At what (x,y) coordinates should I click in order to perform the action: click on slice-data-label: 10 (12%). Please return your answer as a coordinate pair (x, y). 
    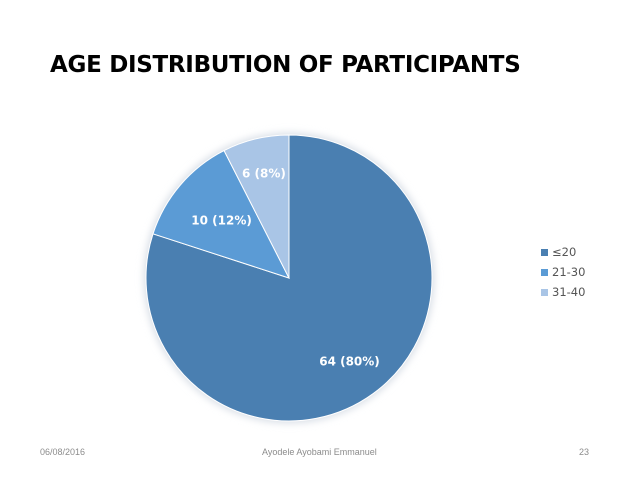
    Looking at the image, I should click on (221, 220).